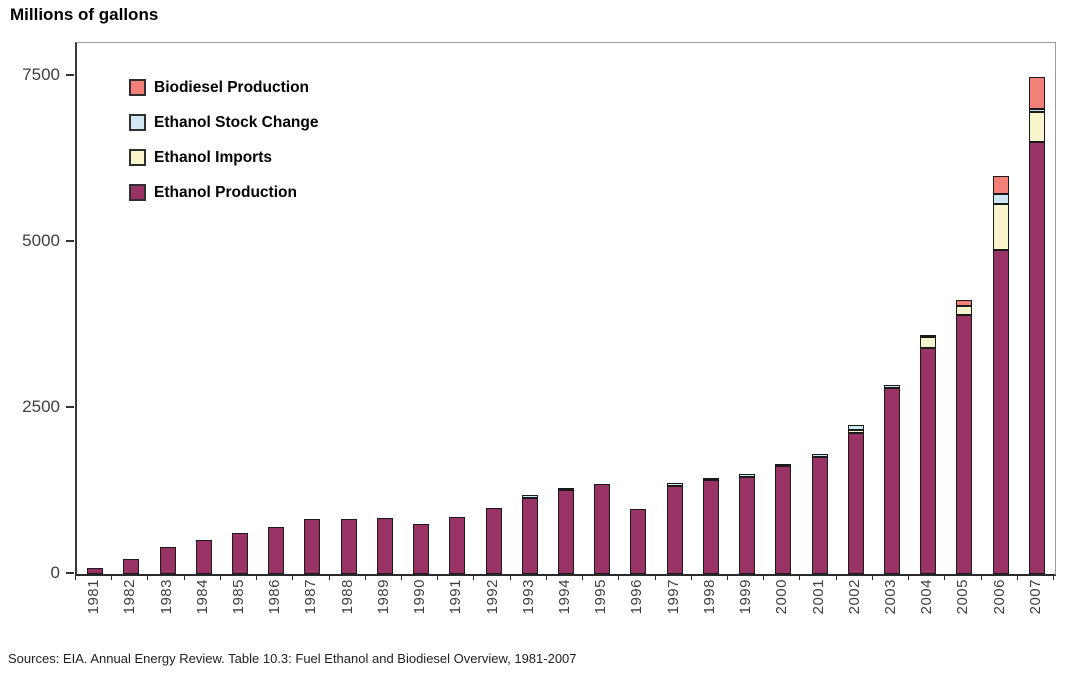 The width and height of the screenshot is (1085, 690). I want to click on chart-title: Millions of gallons, so click(84, 14).